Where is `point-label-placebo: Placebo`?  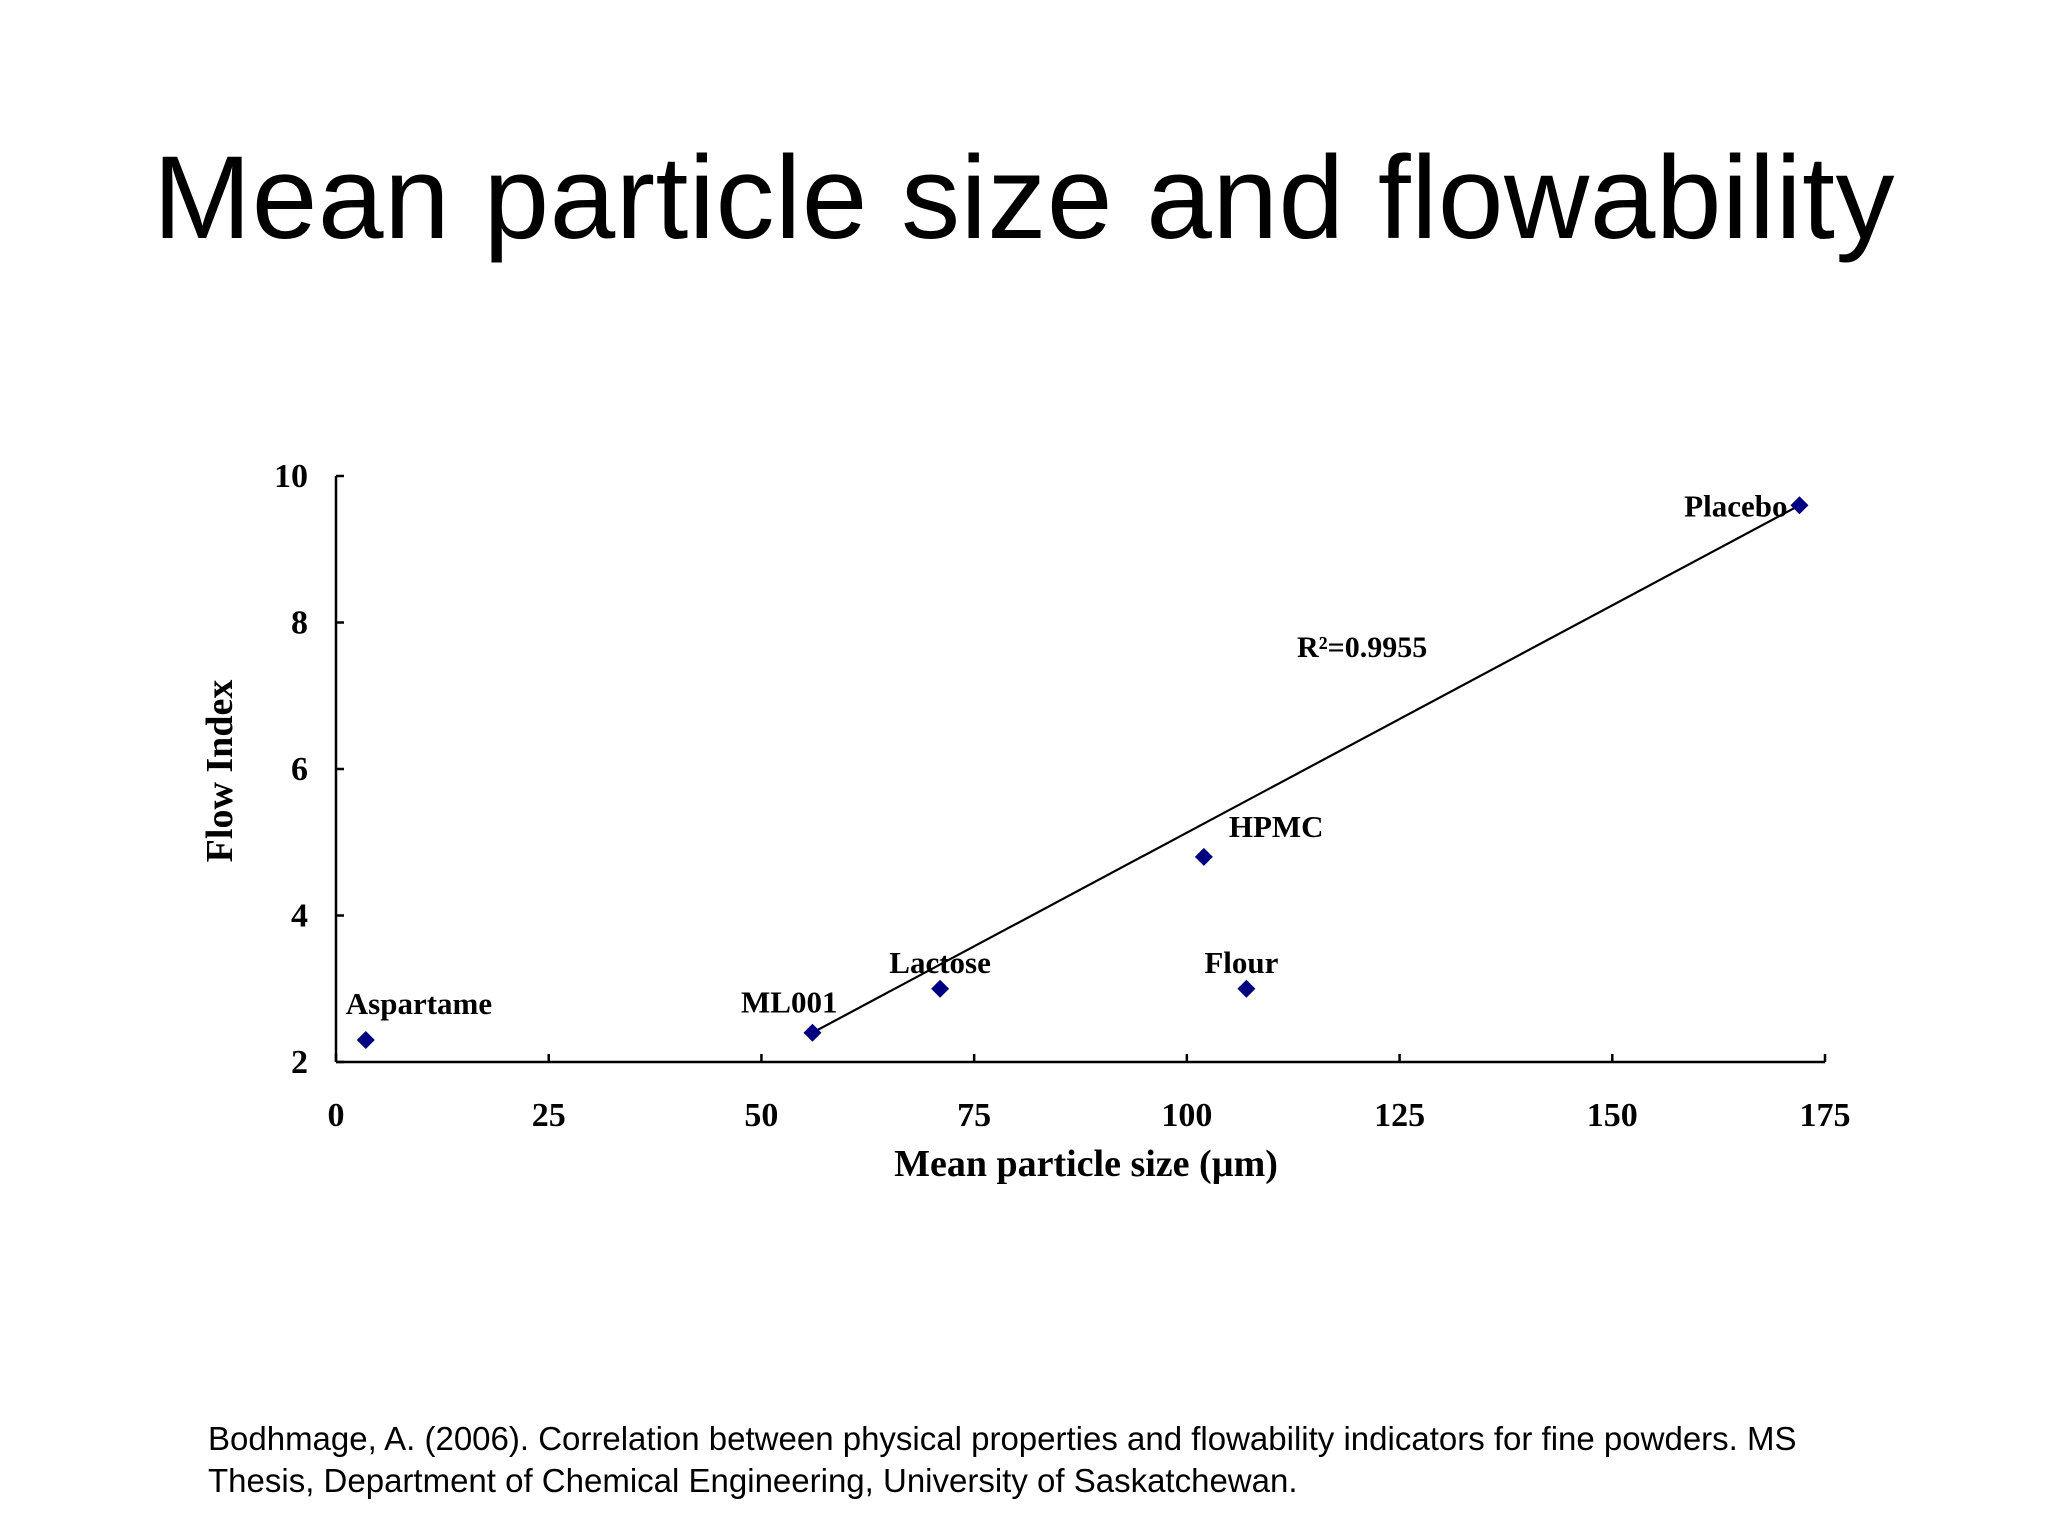 point-label-placebo: Placebo is located at coordinates (1735, 505).